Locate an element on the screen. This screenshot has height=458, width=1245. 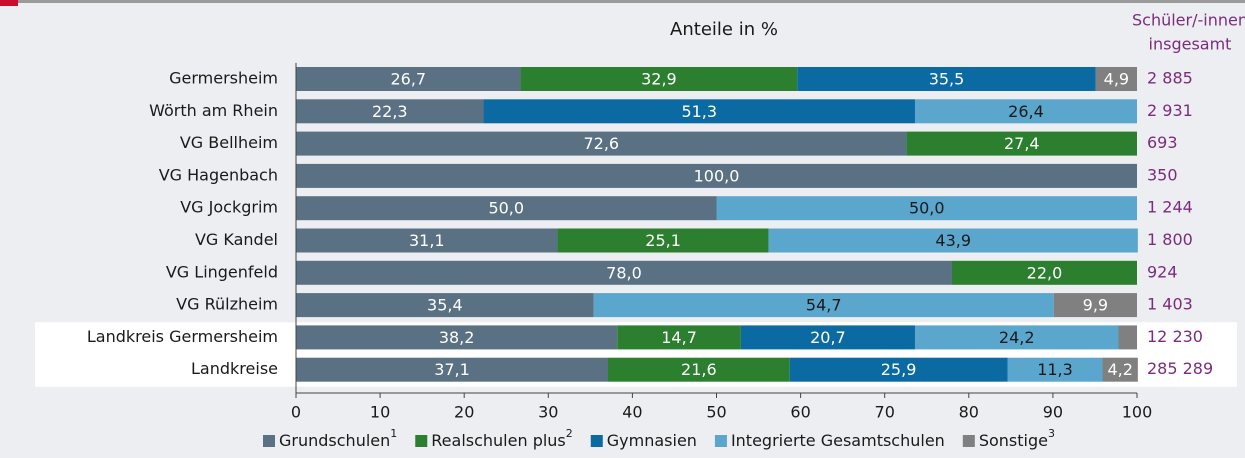
value-label: 27,4 is located at coordinates (1022, 143).